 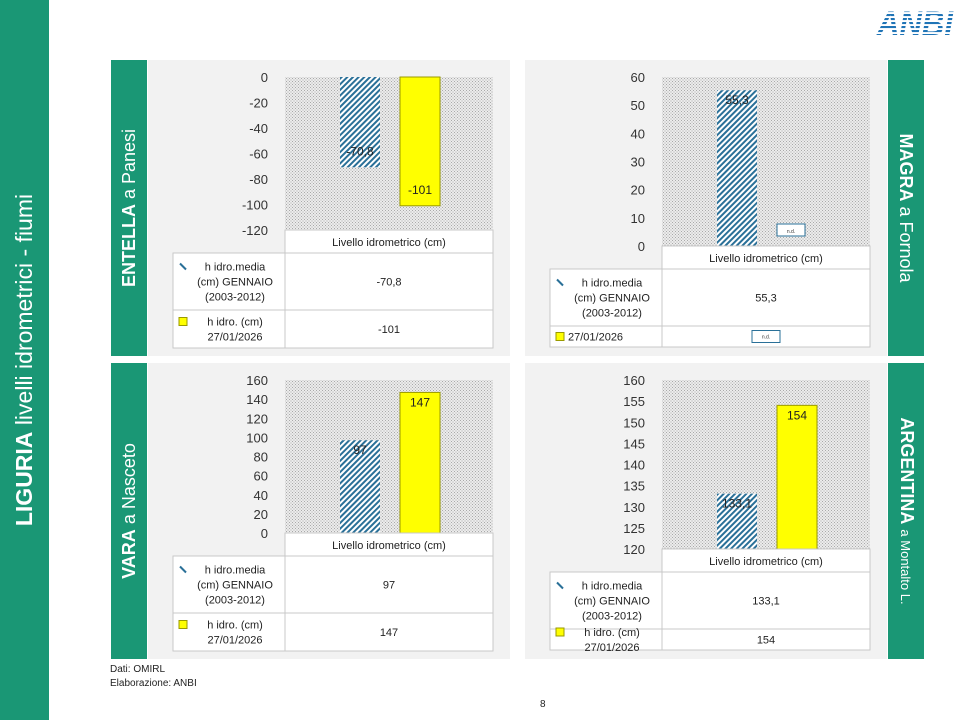 I want to click on table-value: 133,1, so click(x=766, y=602).